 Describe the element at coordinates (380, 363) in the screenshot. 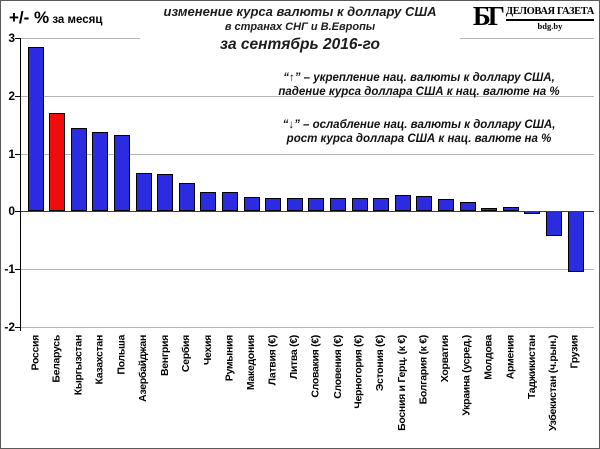

I see `x-axis-label: Эстония (€)` at that location.